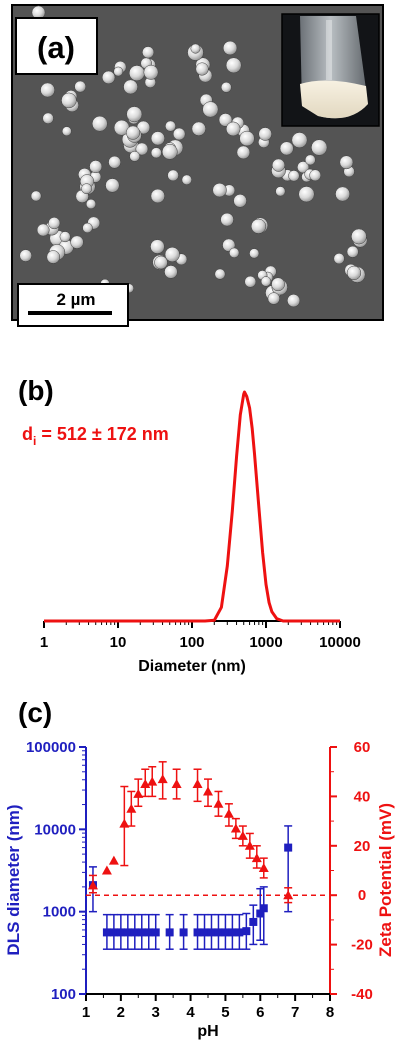 The width and height of the screenshot is (395, 1049). Describe the element at coordinates (63, 994) in the screenshot. I see `y-left-tick-label: 100` at that location.